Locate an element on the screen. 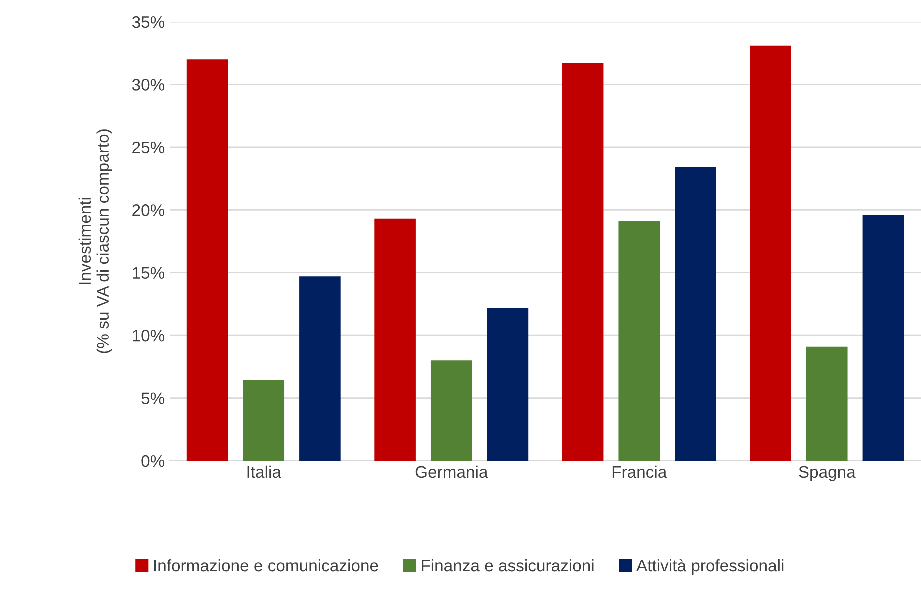  y-tick-label: 25% is located at coordinates (148, 148).